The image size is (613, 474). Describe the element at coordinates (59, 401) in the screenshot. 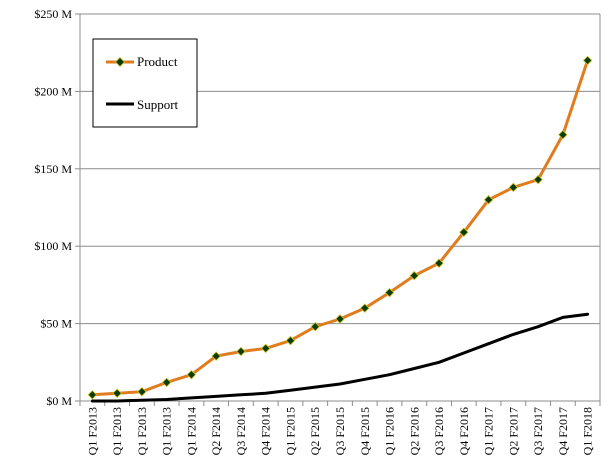

I see `y-tick-label: $0 M` at that location.